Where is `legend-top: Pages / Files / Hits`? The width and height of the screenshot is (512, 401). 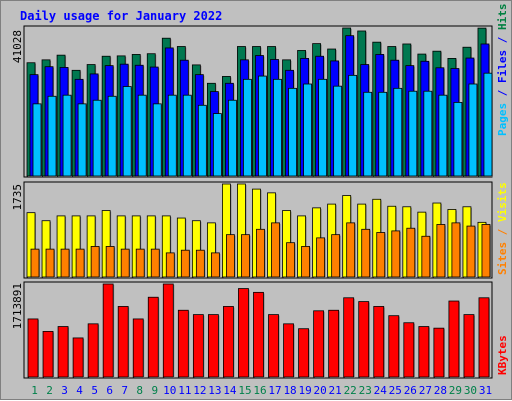
legend-top: Pages / Files / Hits is located at coordinates (502, 70).